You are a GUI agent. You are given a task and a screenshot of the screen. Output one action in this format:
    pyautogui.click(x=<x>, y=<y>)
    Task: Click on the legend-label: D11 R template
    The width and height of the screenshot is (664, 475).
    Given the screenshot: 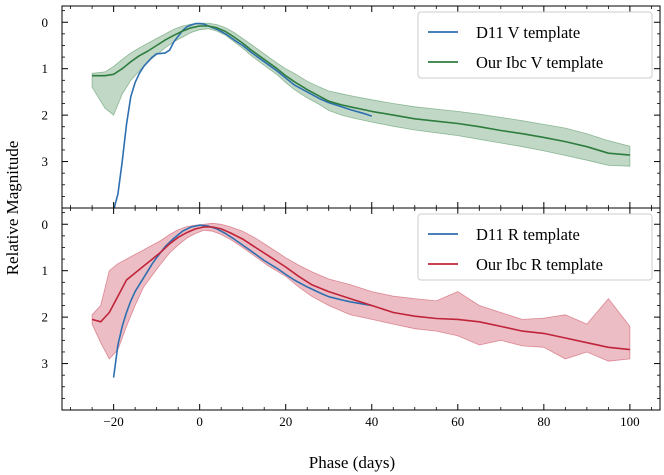 What is the action you would take?
    pyautogui.click(x=528, y=234)
    